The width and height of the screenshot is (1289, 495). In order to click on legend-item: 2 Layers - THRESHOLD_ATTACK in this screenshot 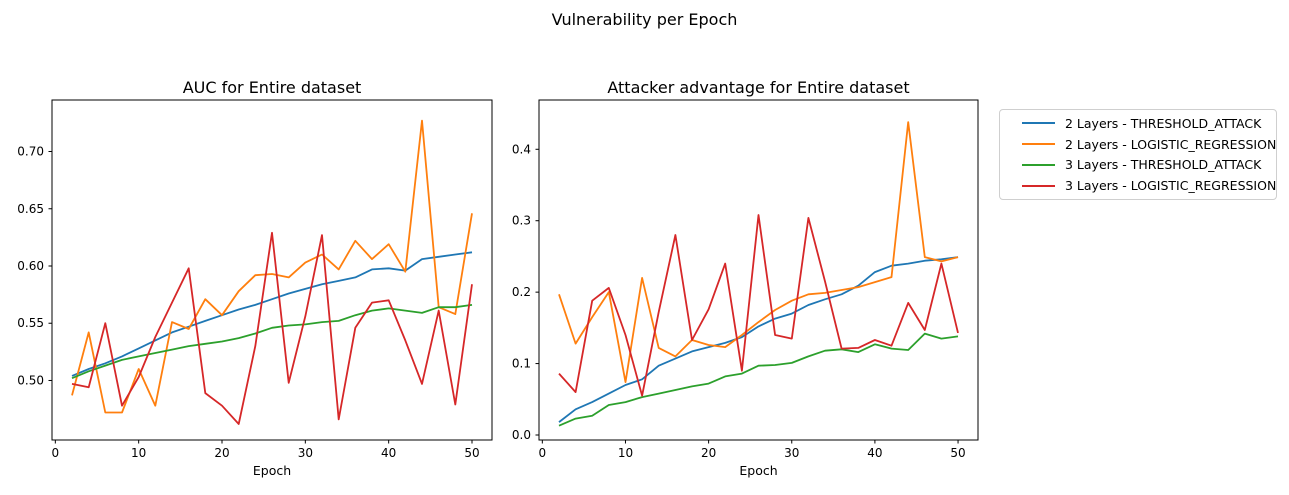, I will do `click(1140, 123)`.